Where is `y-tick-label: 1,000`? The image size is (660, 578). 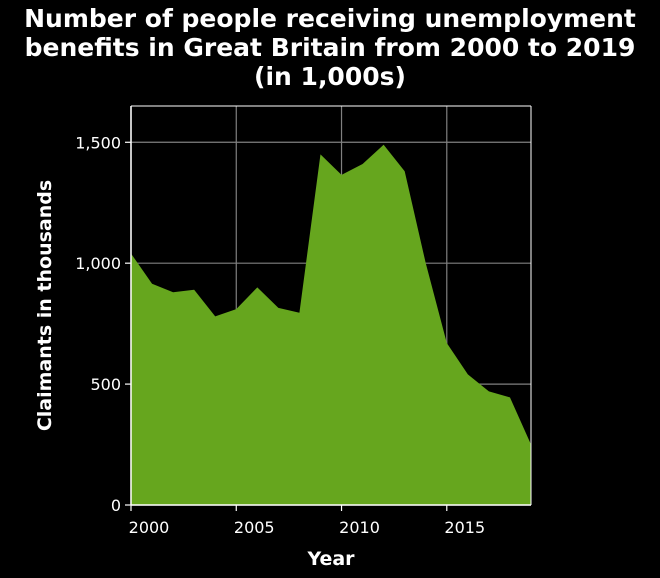 y-tick-label: 1,000 is located at coordinates (98, 263).